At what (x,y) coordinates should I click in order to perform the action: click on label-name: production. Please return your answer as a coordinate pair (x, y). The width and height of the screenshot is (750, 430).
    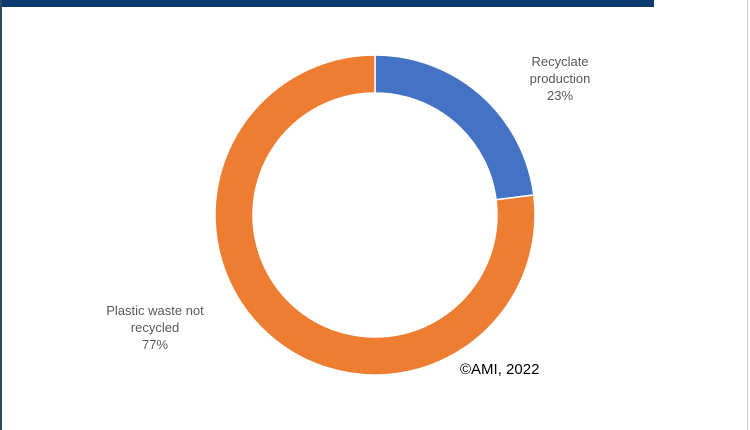
    Looking at the image, I should click on (560, 78).